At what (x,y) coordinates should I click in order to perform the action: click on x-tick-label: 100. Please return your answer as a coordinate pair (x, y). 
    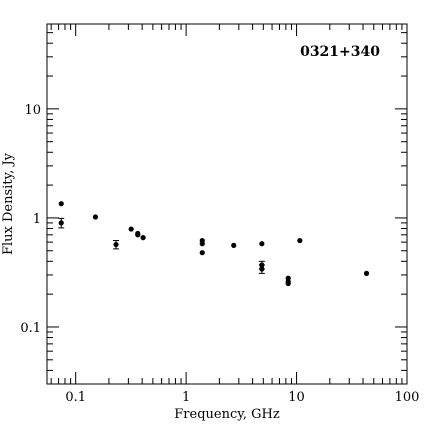
    Looking at the image, I should click on (407, 397).